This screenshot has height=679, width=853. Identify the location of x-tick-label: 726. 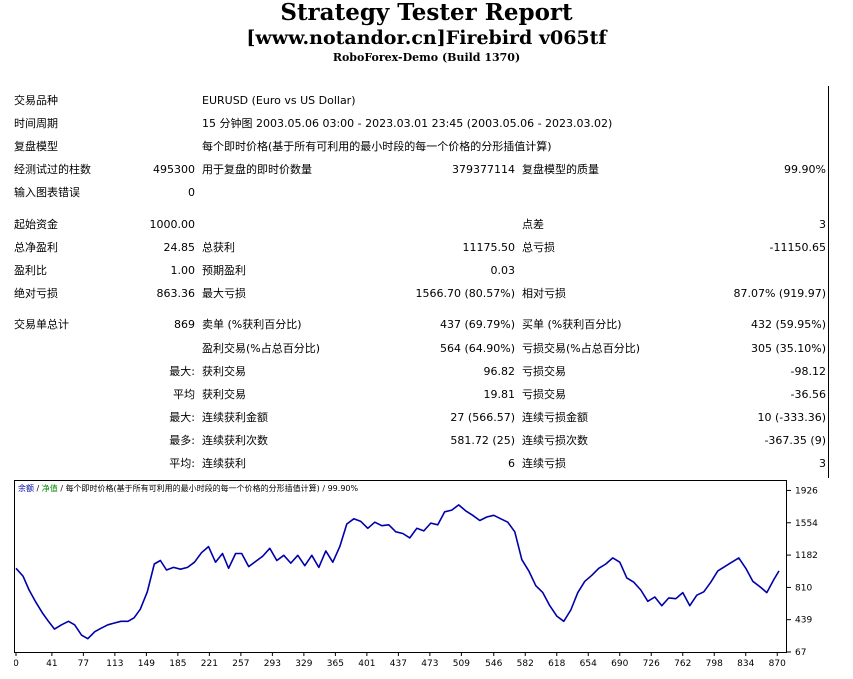
(651, 664).